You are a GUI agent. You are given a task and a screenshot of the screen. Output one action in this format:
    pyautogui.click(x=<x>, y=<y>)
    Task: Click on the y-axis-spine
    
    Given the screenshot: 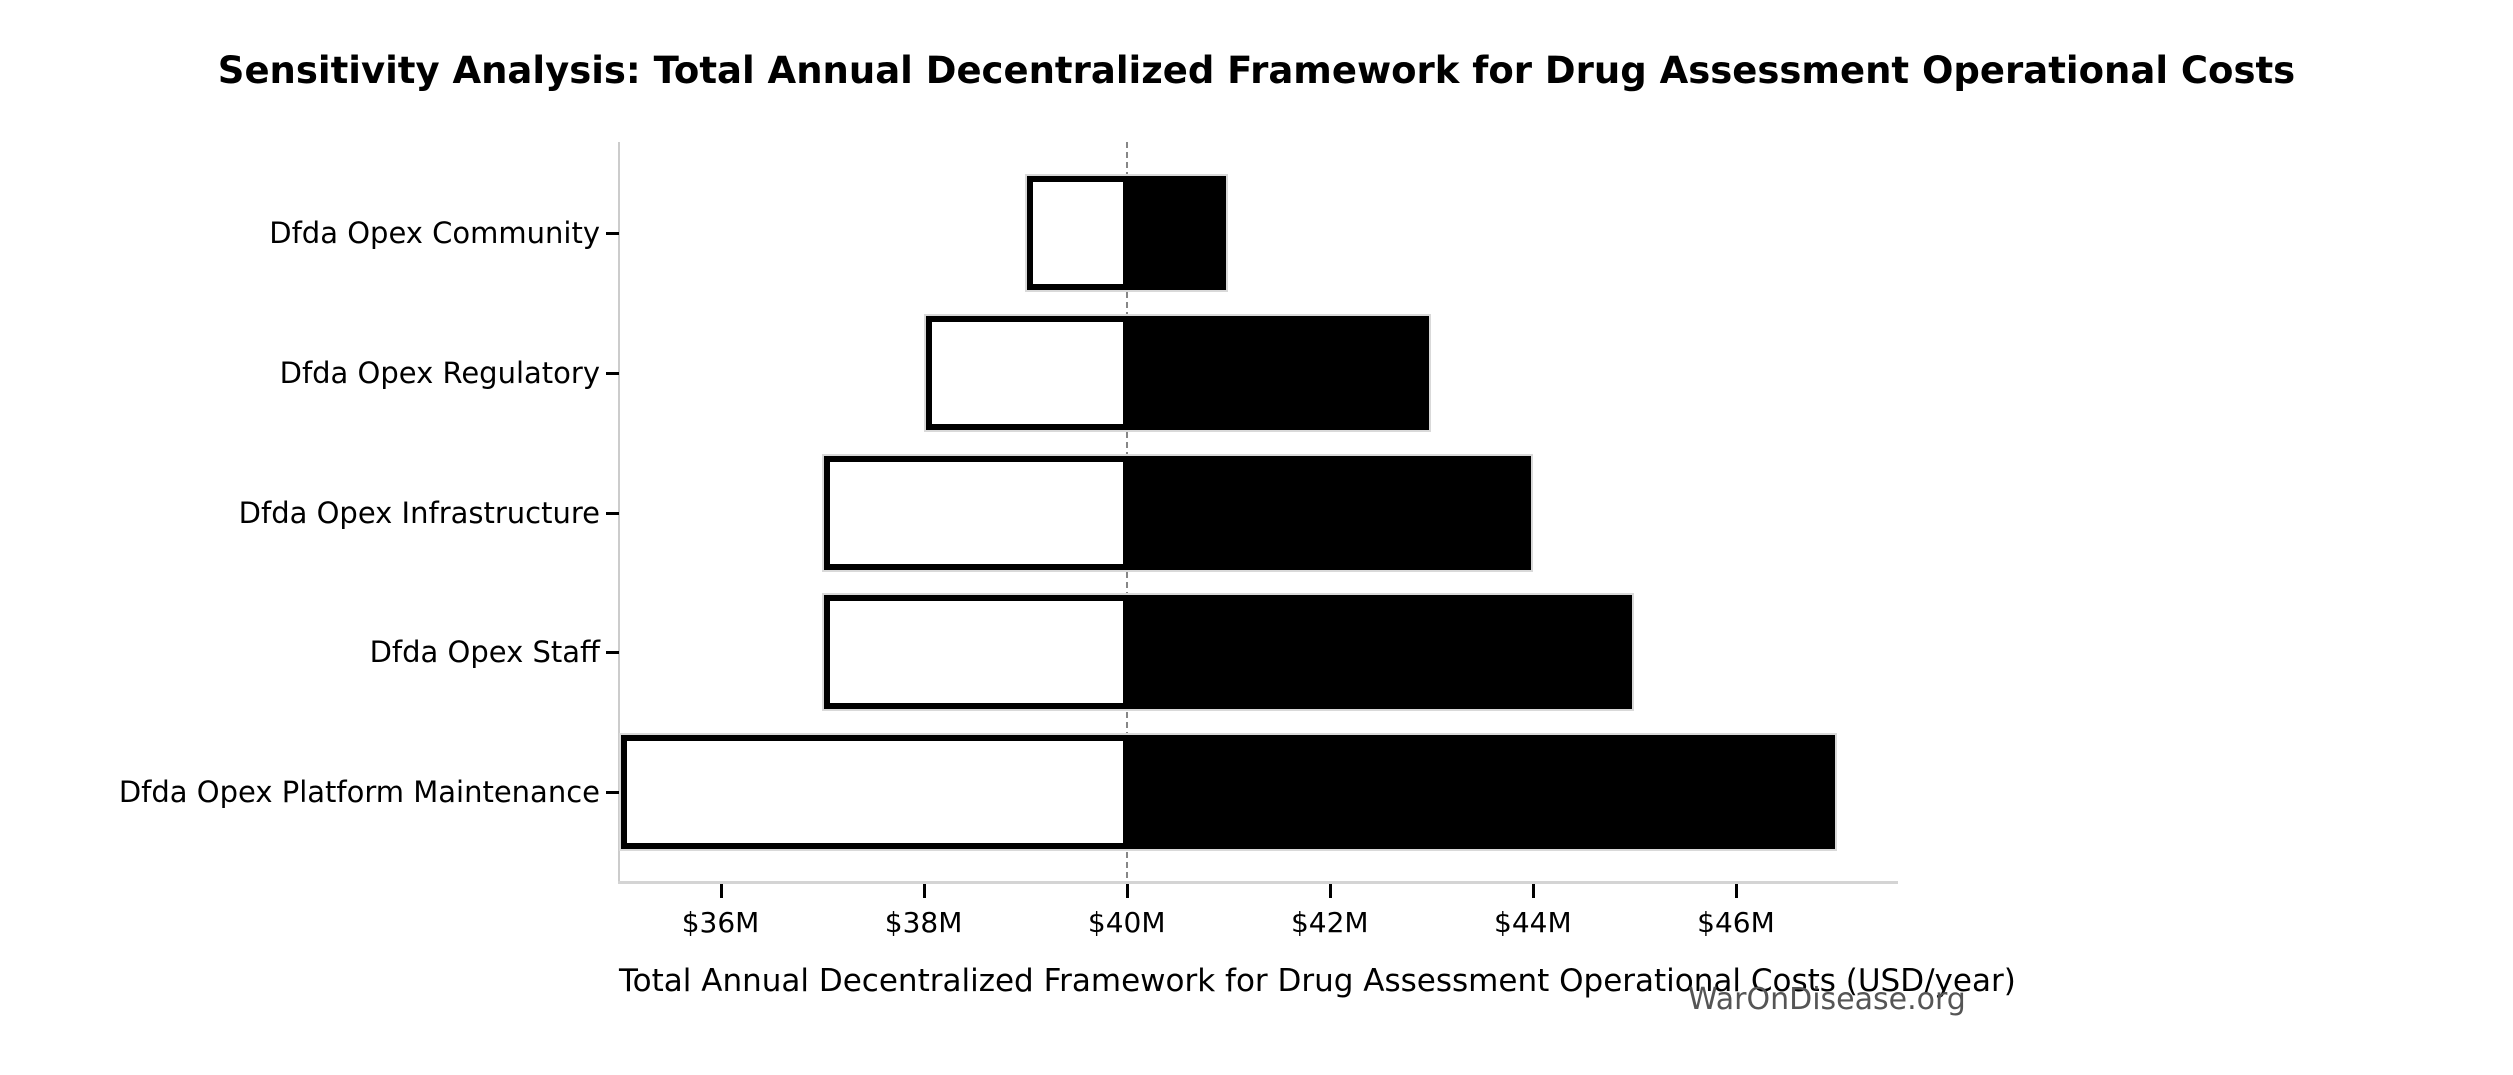 What is the action you would take?
    pyautogui.click(x=619, y=513)
    